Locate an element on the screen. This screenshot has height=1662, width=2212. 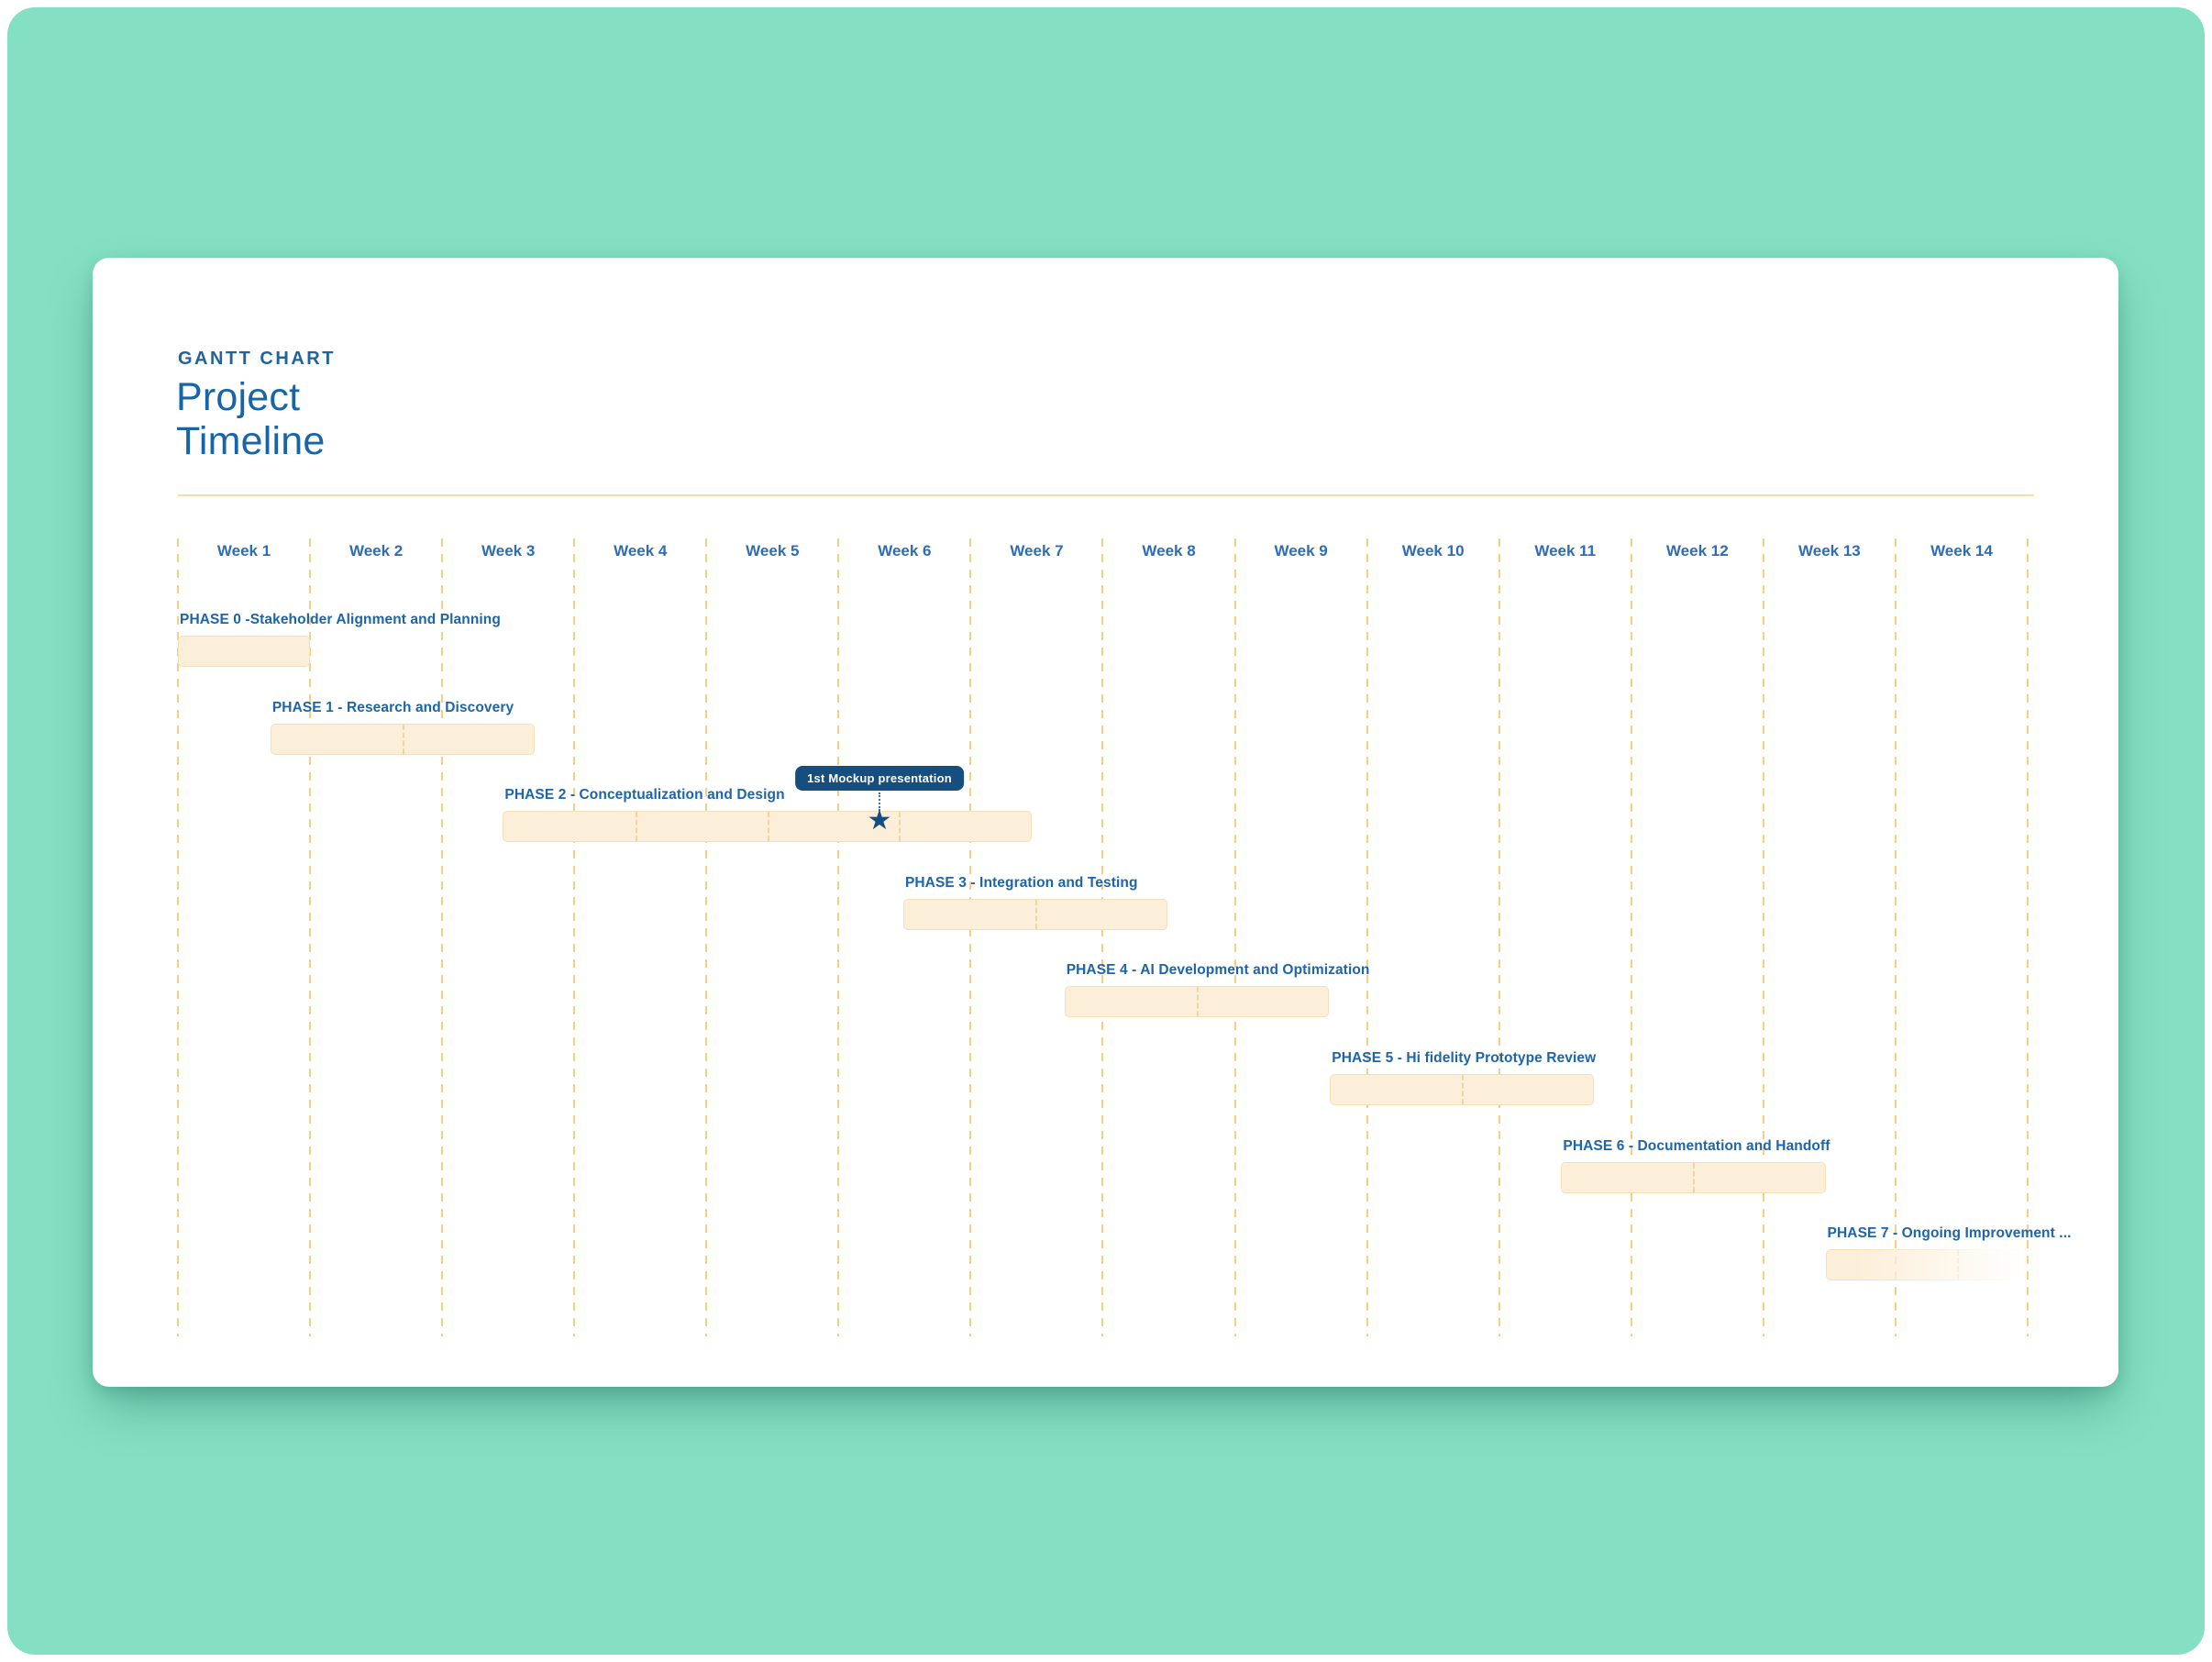
week-label: Week 11 is located at coordinates (1566, 551).